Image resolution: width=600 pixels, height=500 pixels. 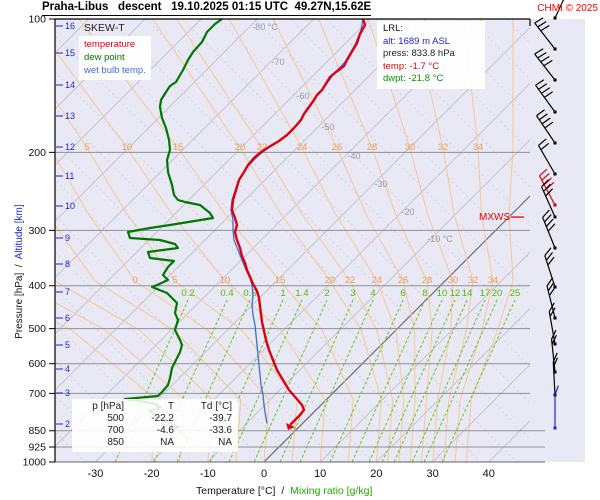 What do you see at coordinates (208, 474) in the screenshot?
I see `svg-text: -10` at bounding box center [208, 474].